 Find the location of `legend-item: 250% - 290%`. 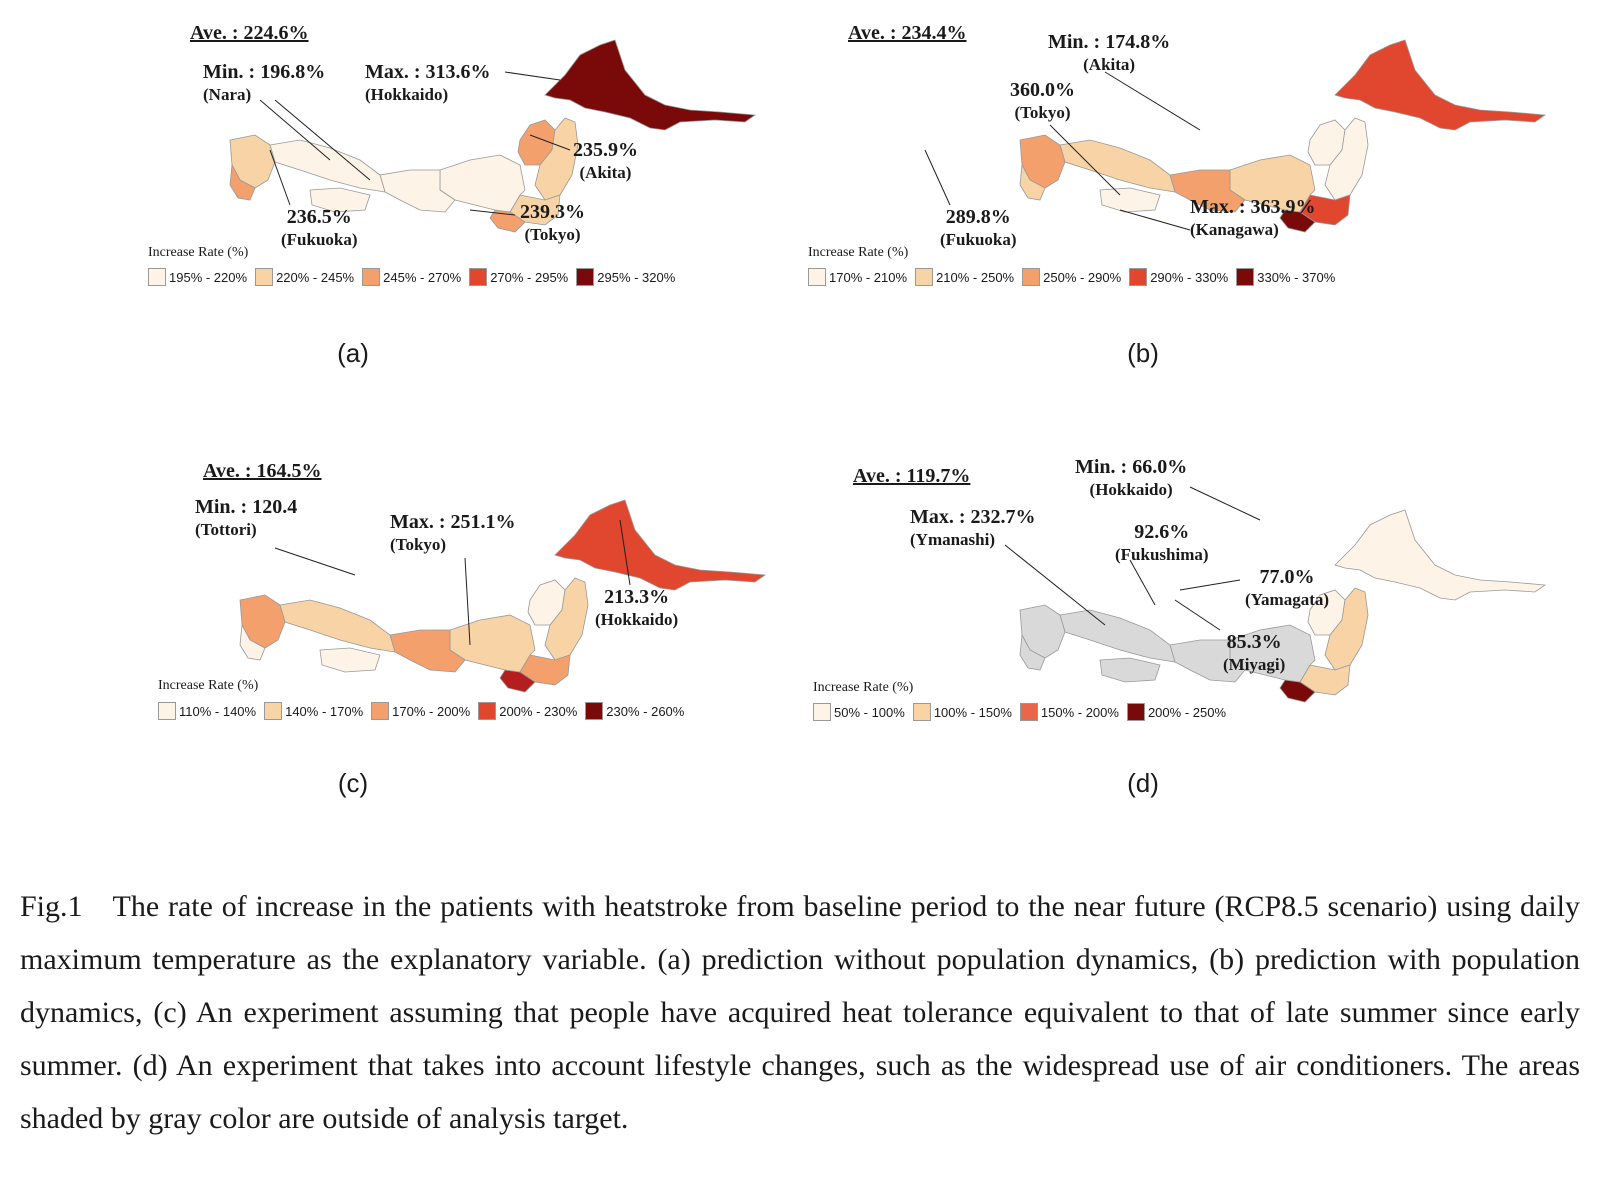

legend-item: 250% - 290% is located at coordinates (1071, 277).